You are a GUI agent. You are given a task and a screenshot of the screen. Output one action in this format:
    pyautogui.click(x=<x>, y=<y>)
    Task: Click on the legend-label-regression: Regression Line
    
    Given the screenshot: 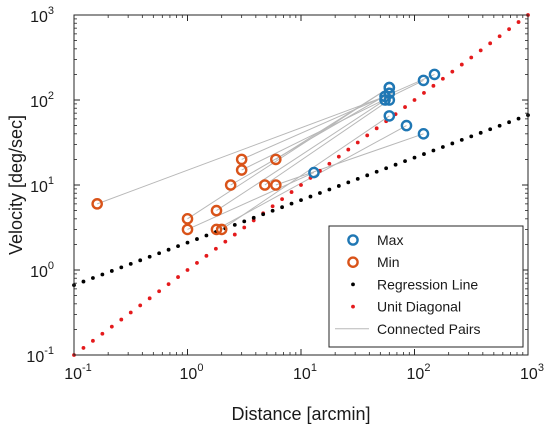 What is the action you would take?
    pyautogui.click(x=427, y=284)
    